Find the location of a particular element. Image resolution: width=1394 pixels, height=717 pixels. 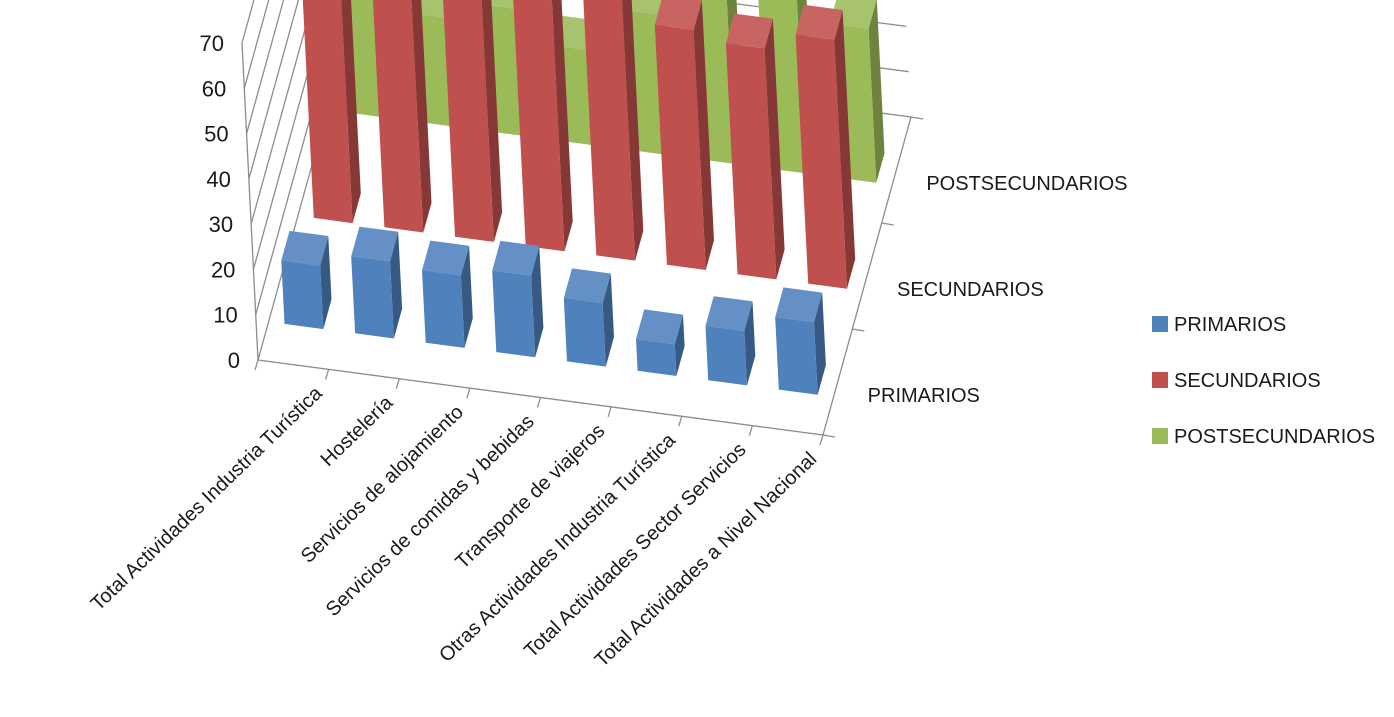

y-tick-label: 10 is located at coordinates (225, 315).